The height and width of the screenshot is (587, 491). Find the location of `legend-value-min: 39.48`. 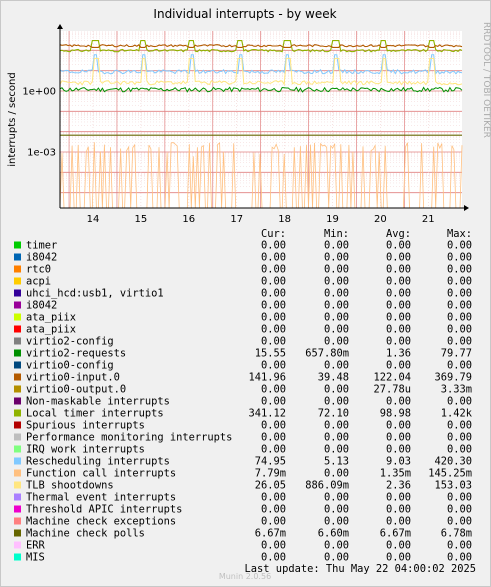

legend-value-min: 39.48 is located at coordinates (333, 378).